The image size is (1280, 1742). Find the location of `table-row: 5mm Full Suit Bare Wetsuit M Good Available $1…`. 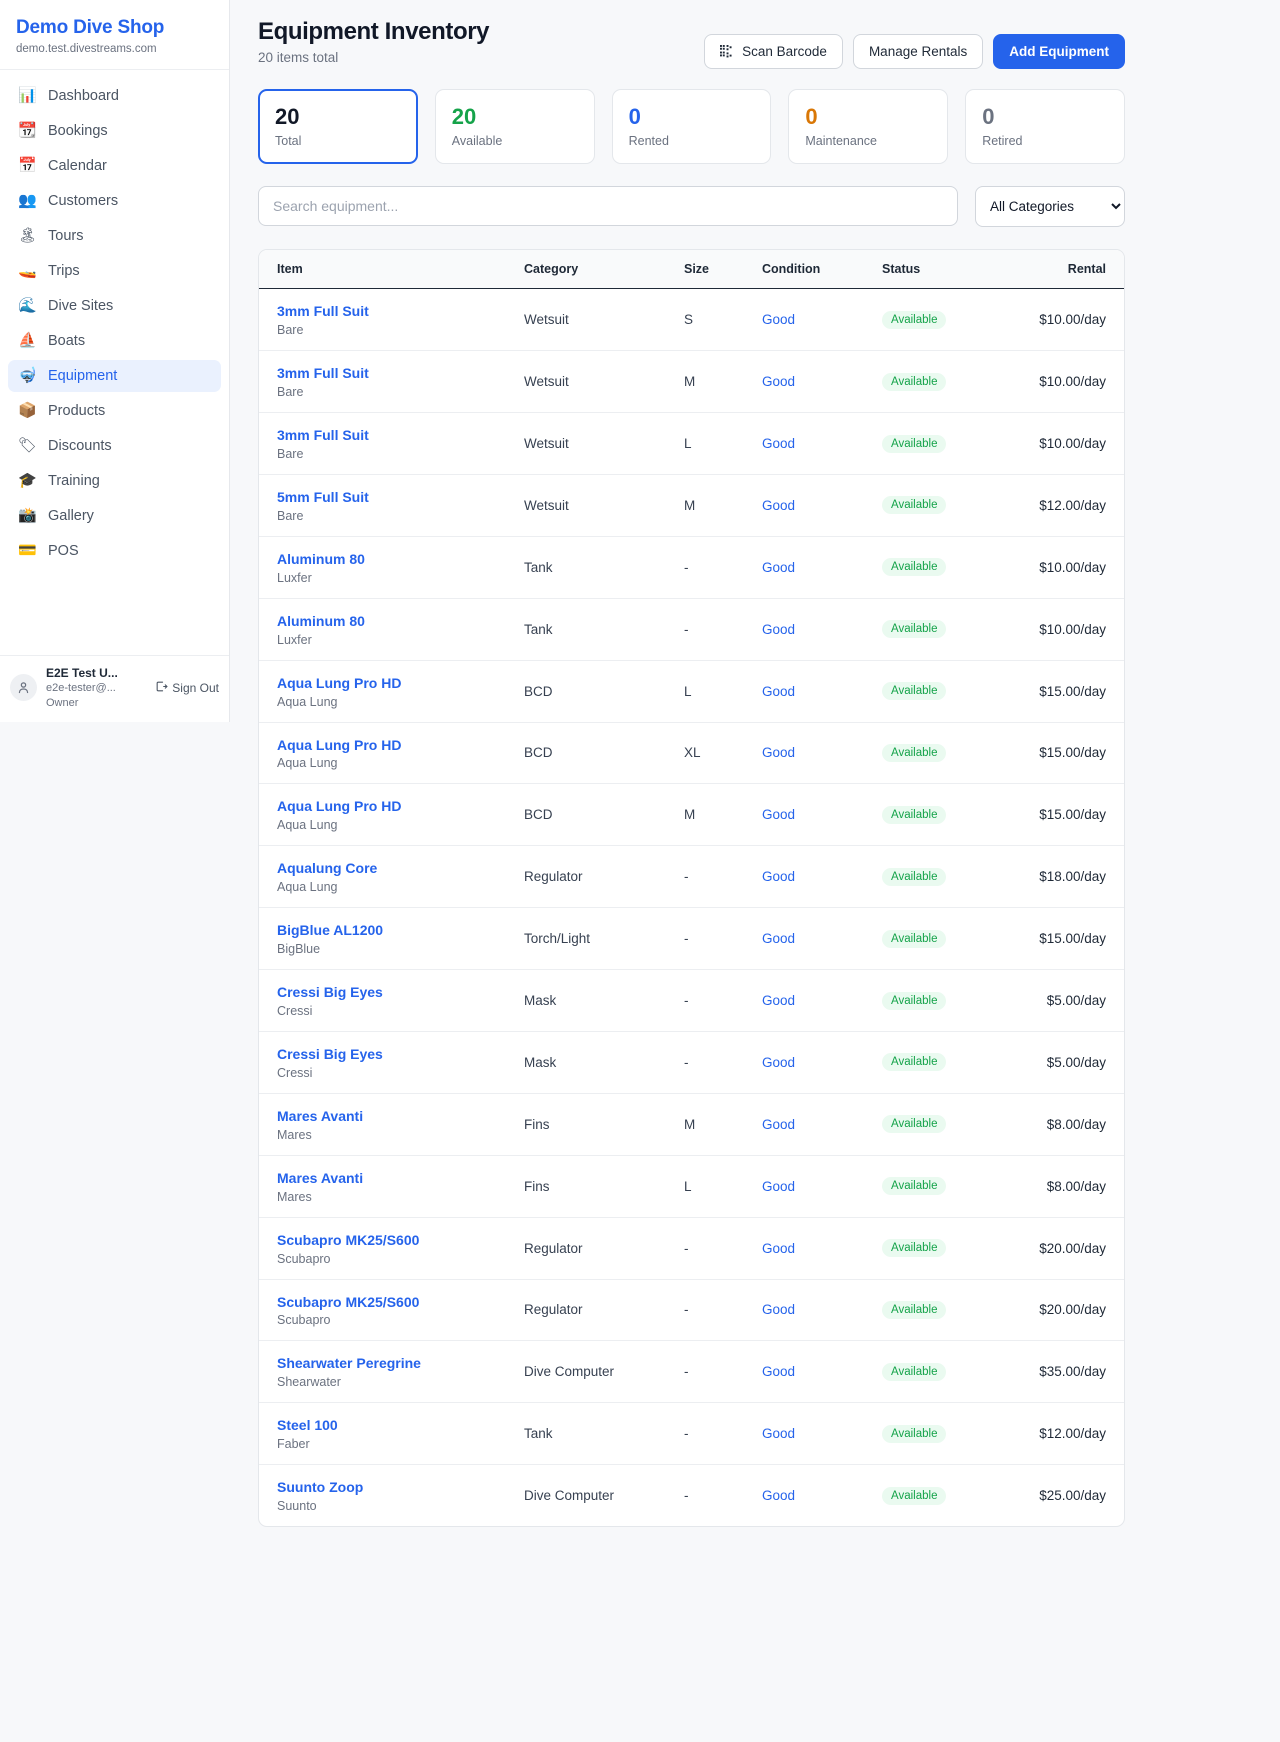

table-row: 5mm Full Suit Bare Wetsuit M Good Available $1… is located at coordinates (691, 505).